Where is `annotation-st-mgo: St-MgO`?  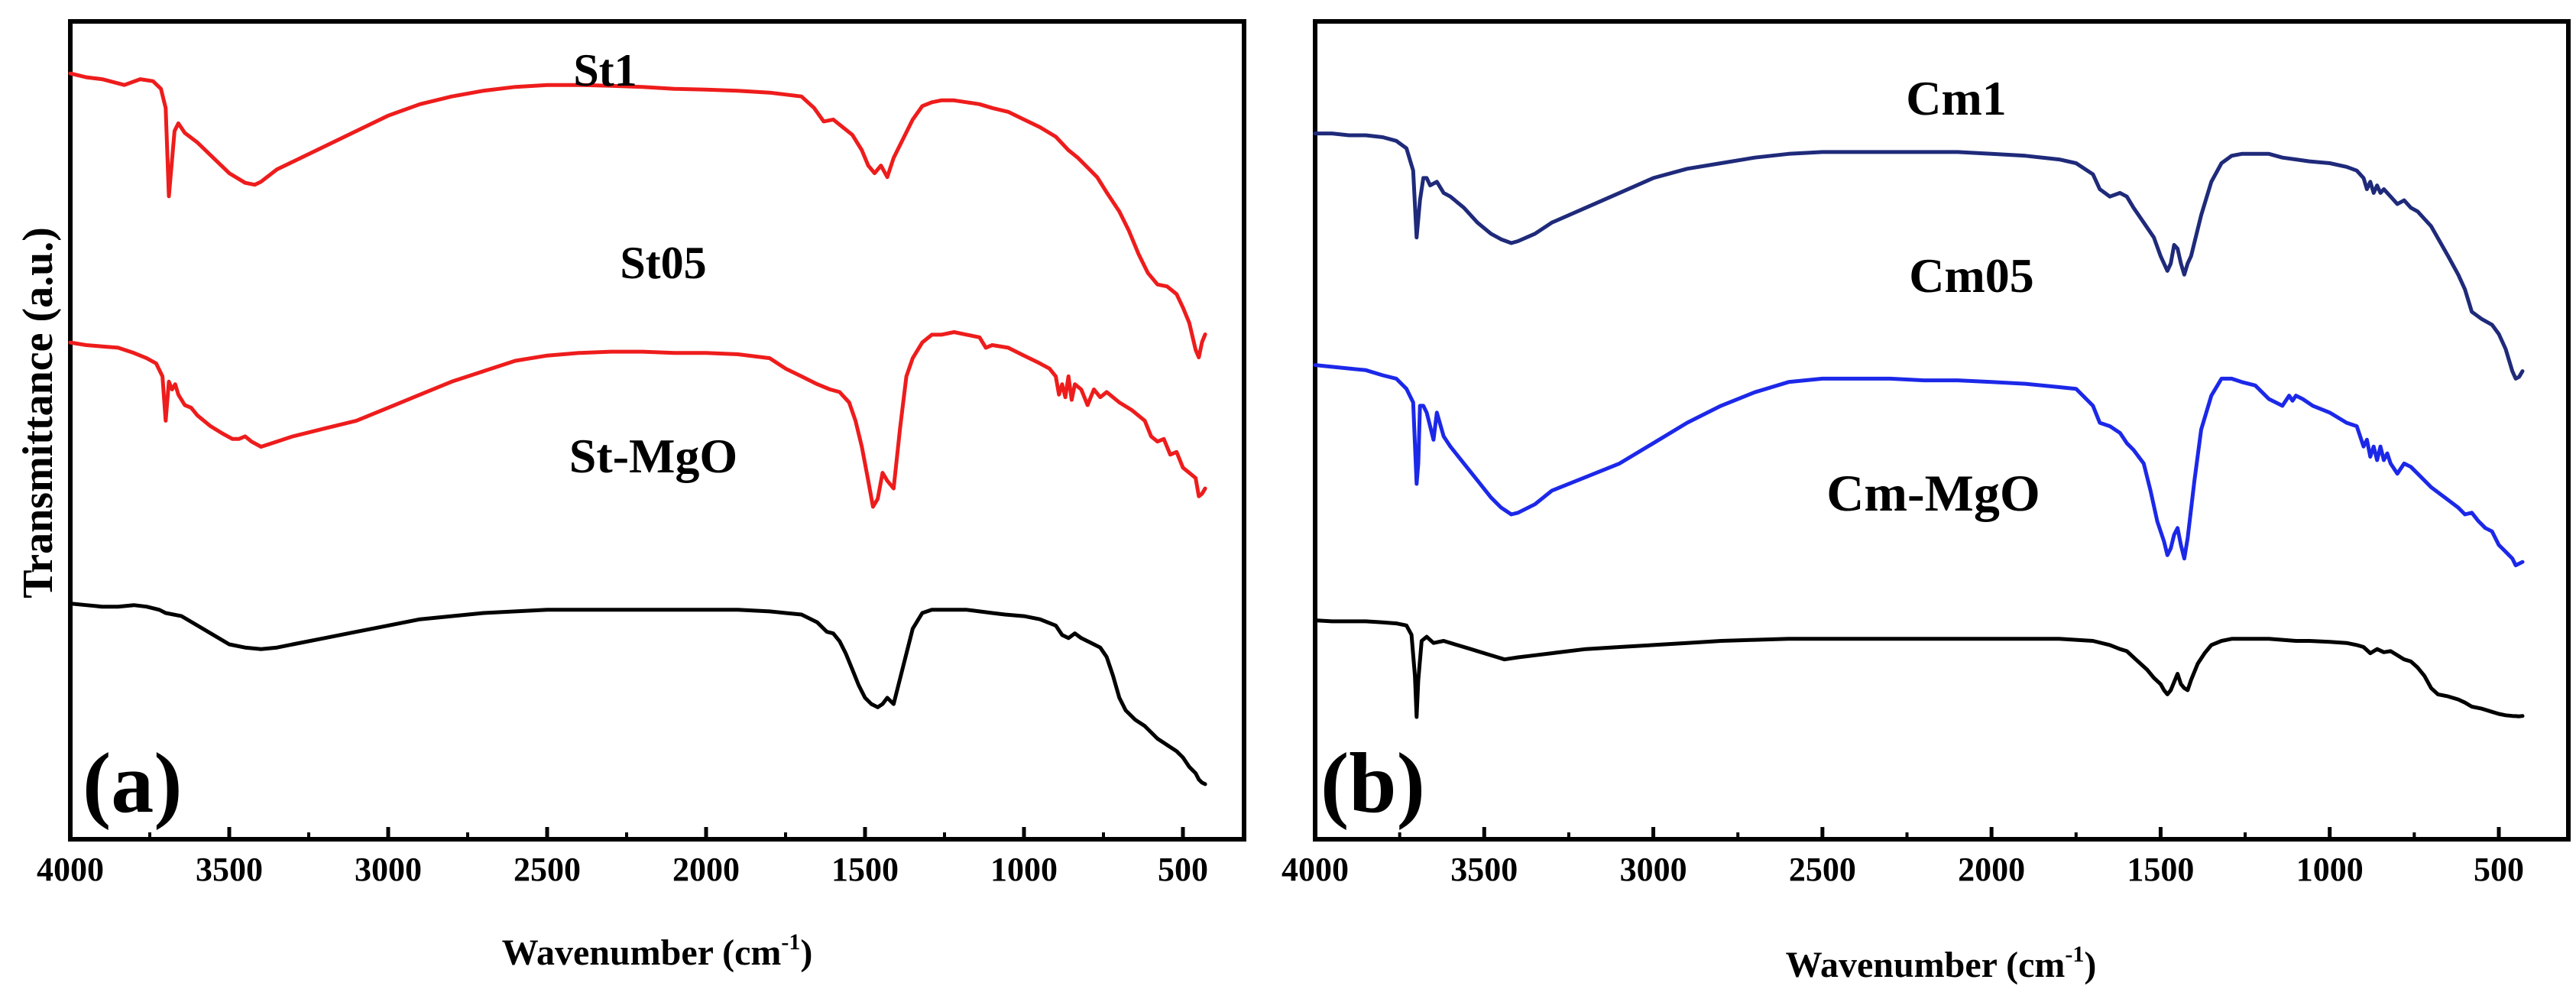
annotation-st-mgo: St-MgO is located at coordinates (653, 456).